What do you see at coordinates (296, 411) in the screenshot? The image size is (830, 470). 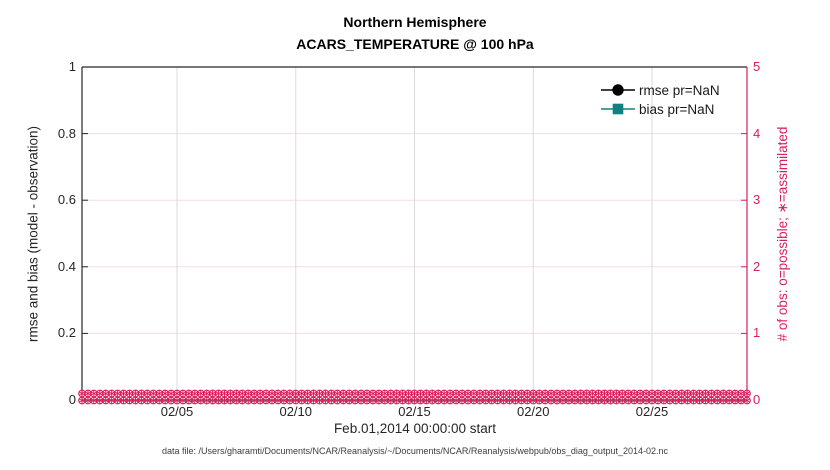 I see `x-tick-label: 02/10` at bounding box center [296, 411].